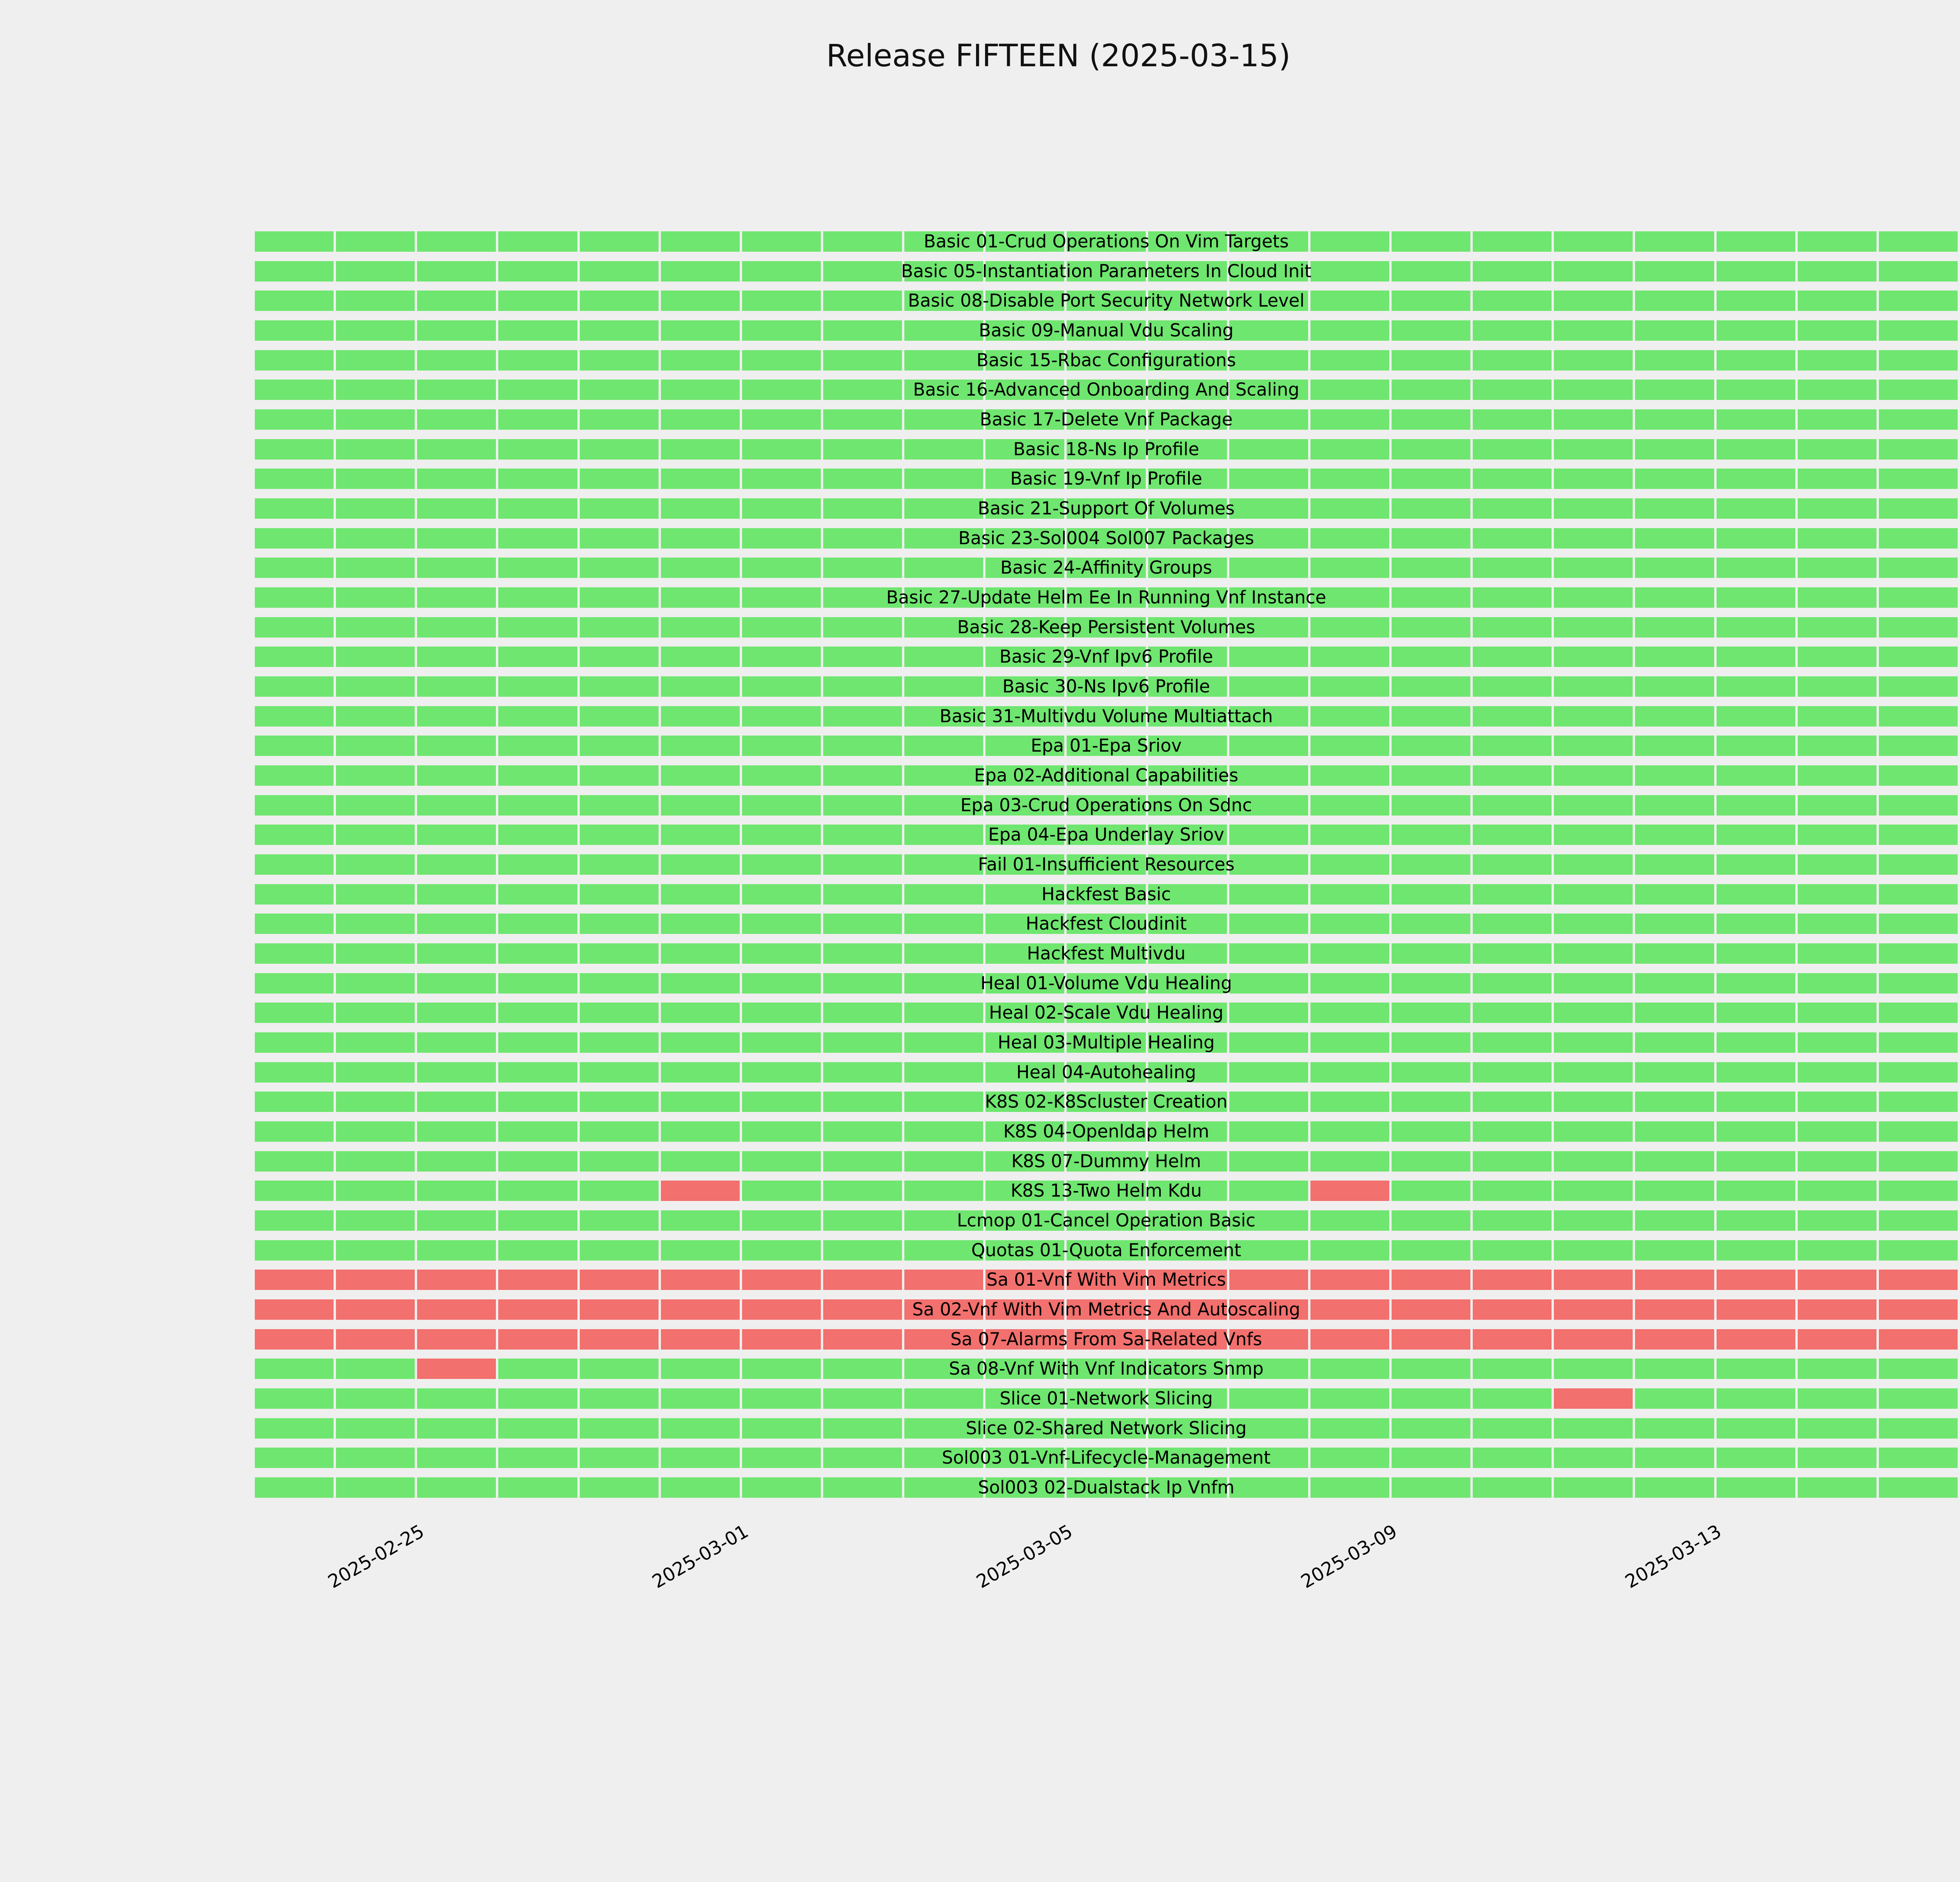  What do you see at coordinates (1106, 1012) in the screenshot?
I see `row-label: Heal 02-Scale Vdu Healing` at bounding box center [1106, 1012].